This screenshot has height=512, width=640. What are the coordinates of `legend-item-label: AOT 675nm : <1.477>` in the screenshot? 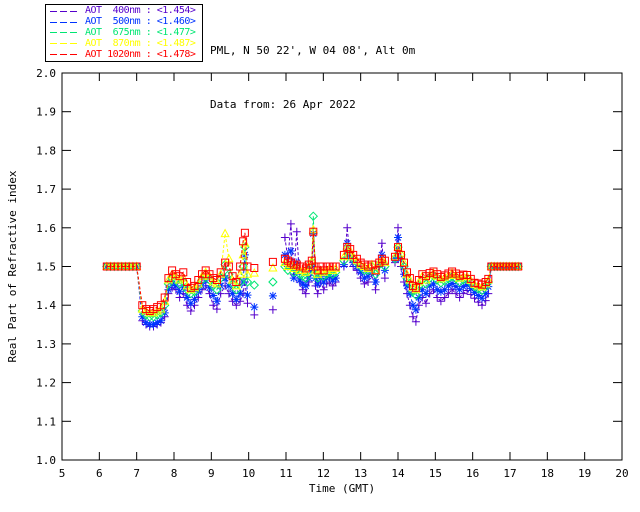 It's located at (140, 32).